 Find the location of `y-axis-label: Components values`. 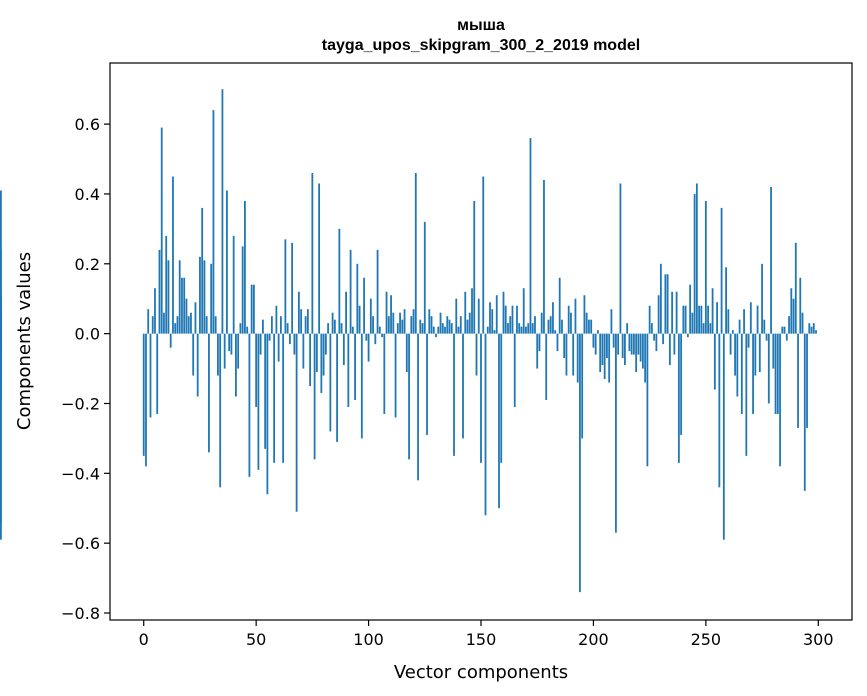

y-axis-label: Components values is located at coordinates (24, 341).